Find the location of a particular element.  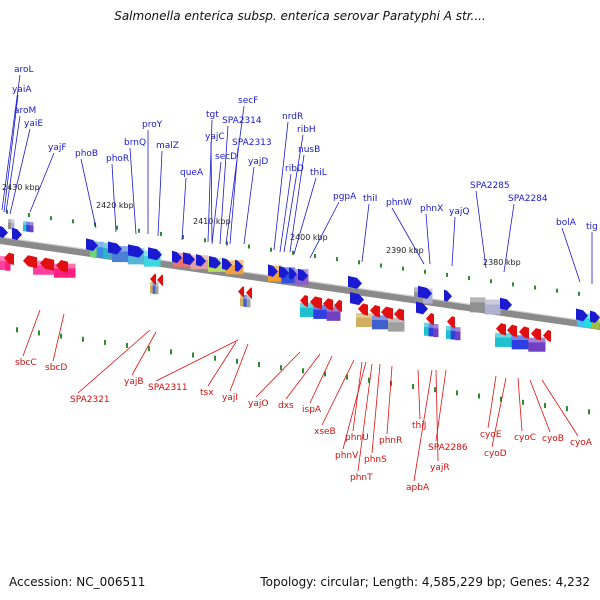

gene-label-brnQ: brnQ is located at coordinates (135, 143).